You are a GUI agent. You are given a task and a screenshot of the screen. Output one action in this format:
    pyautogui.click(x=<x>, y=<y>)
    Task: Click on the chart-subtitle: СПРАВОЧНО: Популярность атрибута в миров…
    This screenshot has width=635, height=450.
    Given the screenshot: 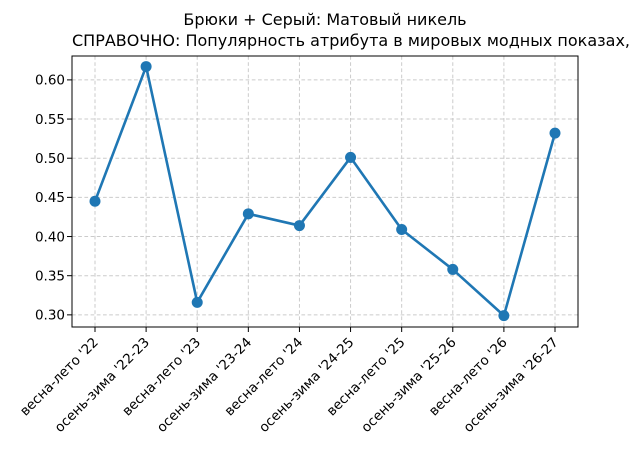 What is the action you would take?
    pyautogui.click(x=353, y=40)
    